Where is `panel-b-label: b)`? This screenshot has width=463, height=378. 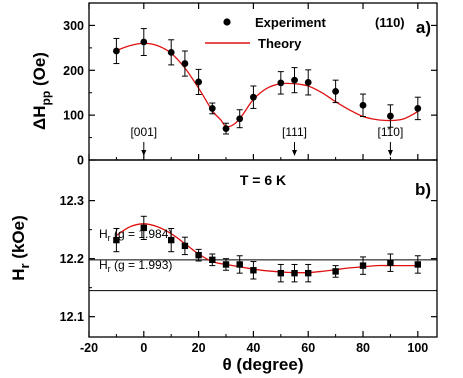
panel-b-label: b) is located at coordinates (423, 189).